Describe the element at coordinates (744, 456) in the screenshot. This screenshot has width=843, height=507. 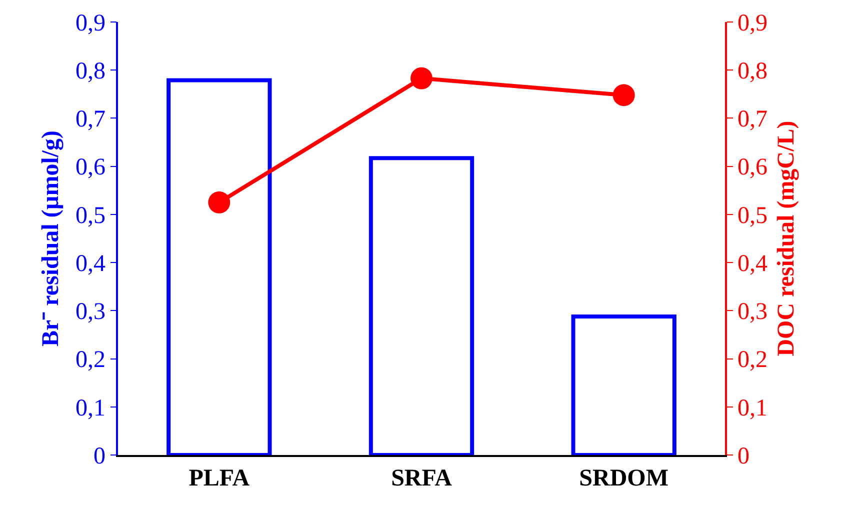
I see `y2-tick-label: 0` at that location.